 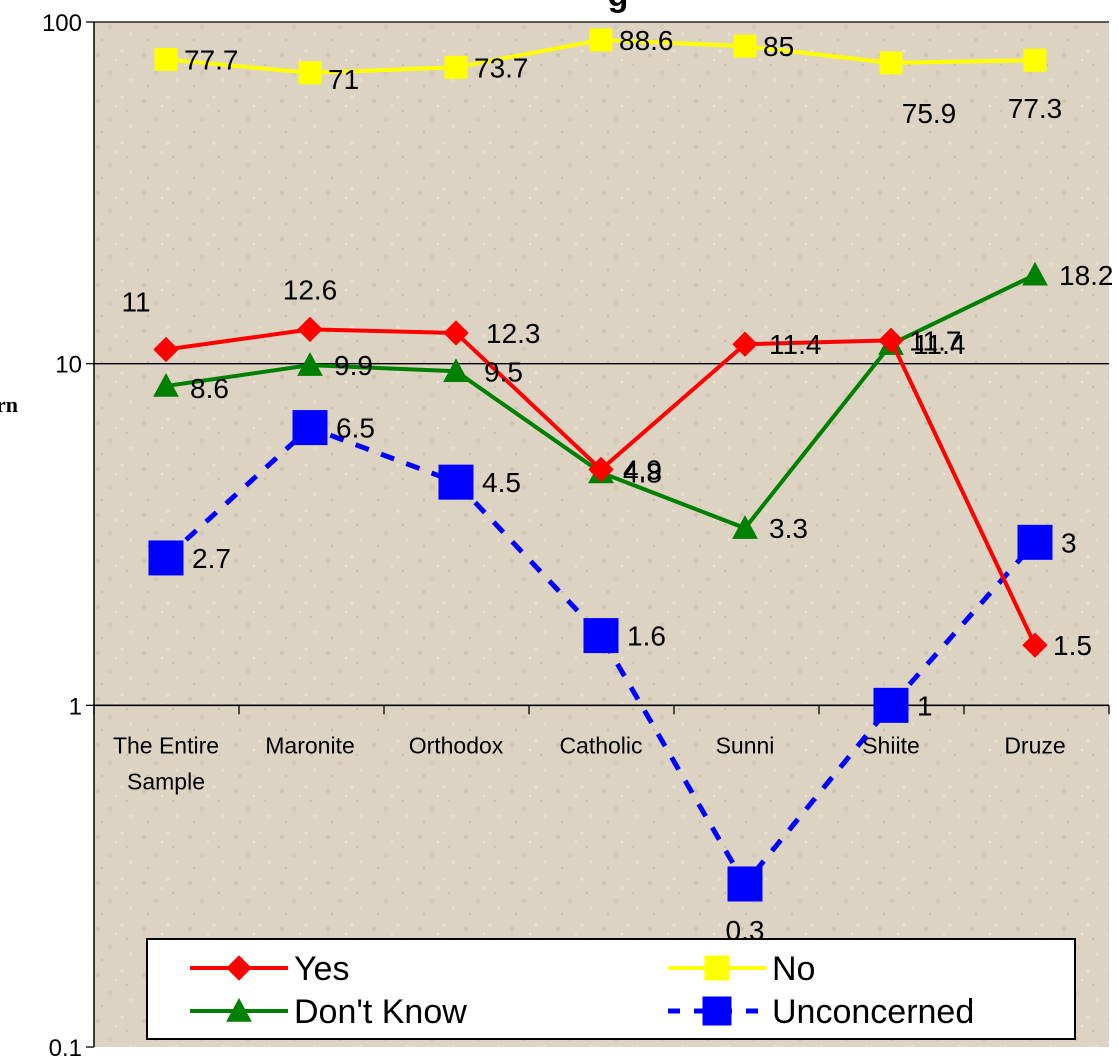 What do you see at coordinates (788, 528) in the screenshot?
I see `data-label-don-t-know: 3.3` at bounding box center [788, 528].